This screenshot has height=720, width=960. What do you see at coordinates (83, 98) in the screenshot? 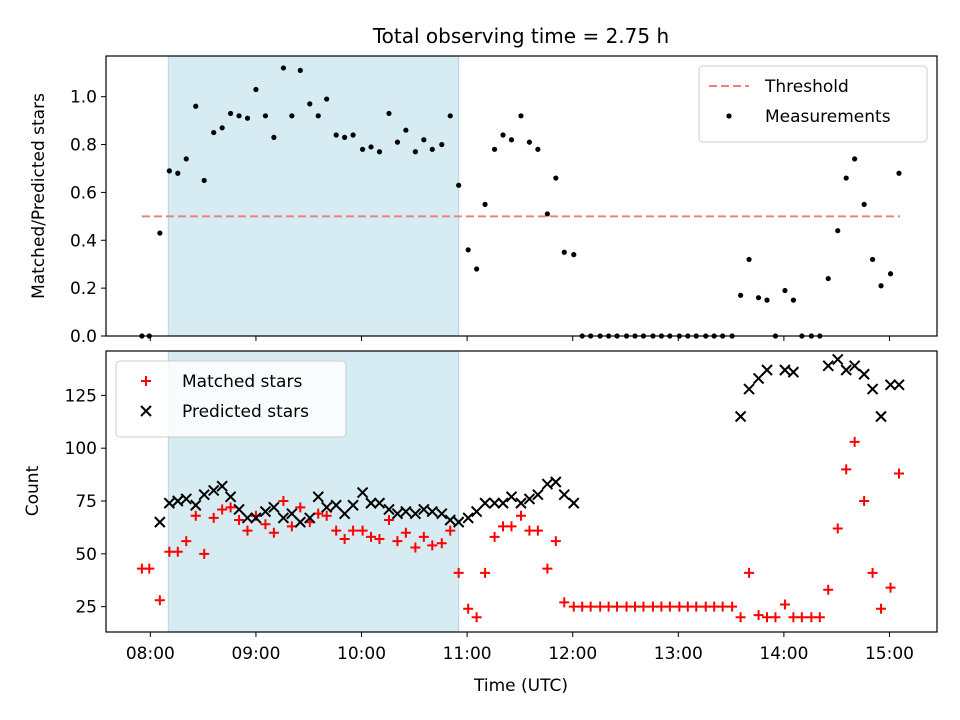
I see `y-tick-label: 1.0` at bounding box center [83, 98].